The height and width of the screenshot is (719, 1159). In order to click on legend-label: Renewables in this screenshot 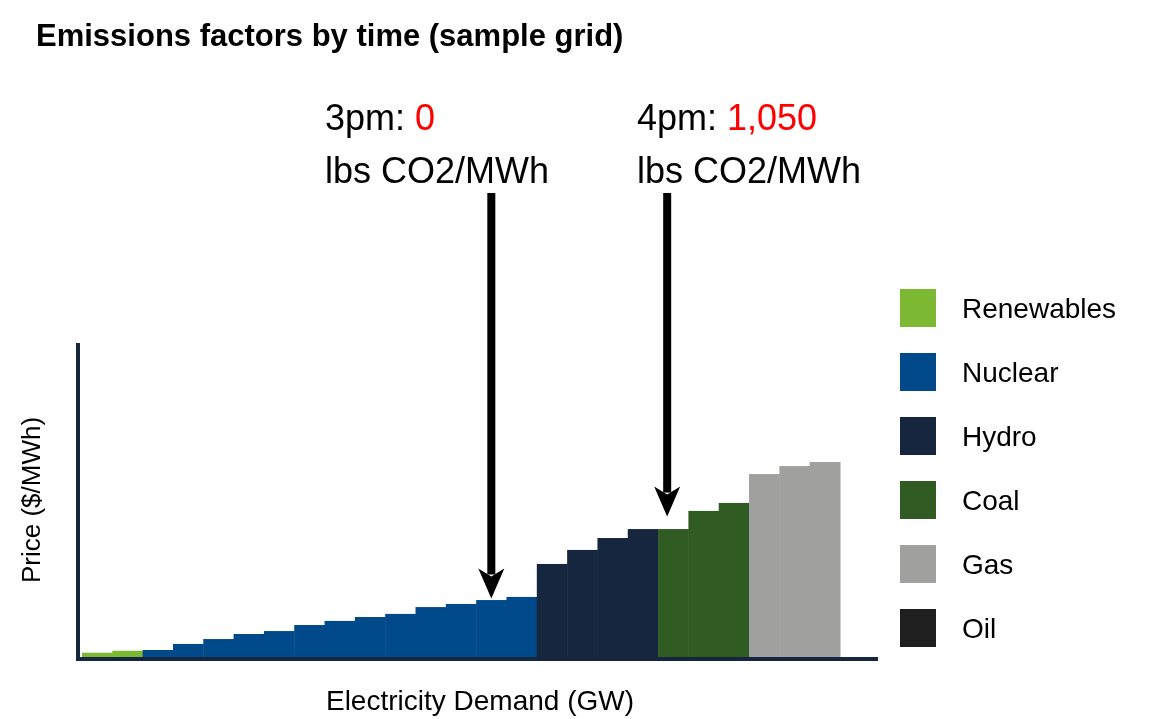, I will do `click(1039, 308)`.